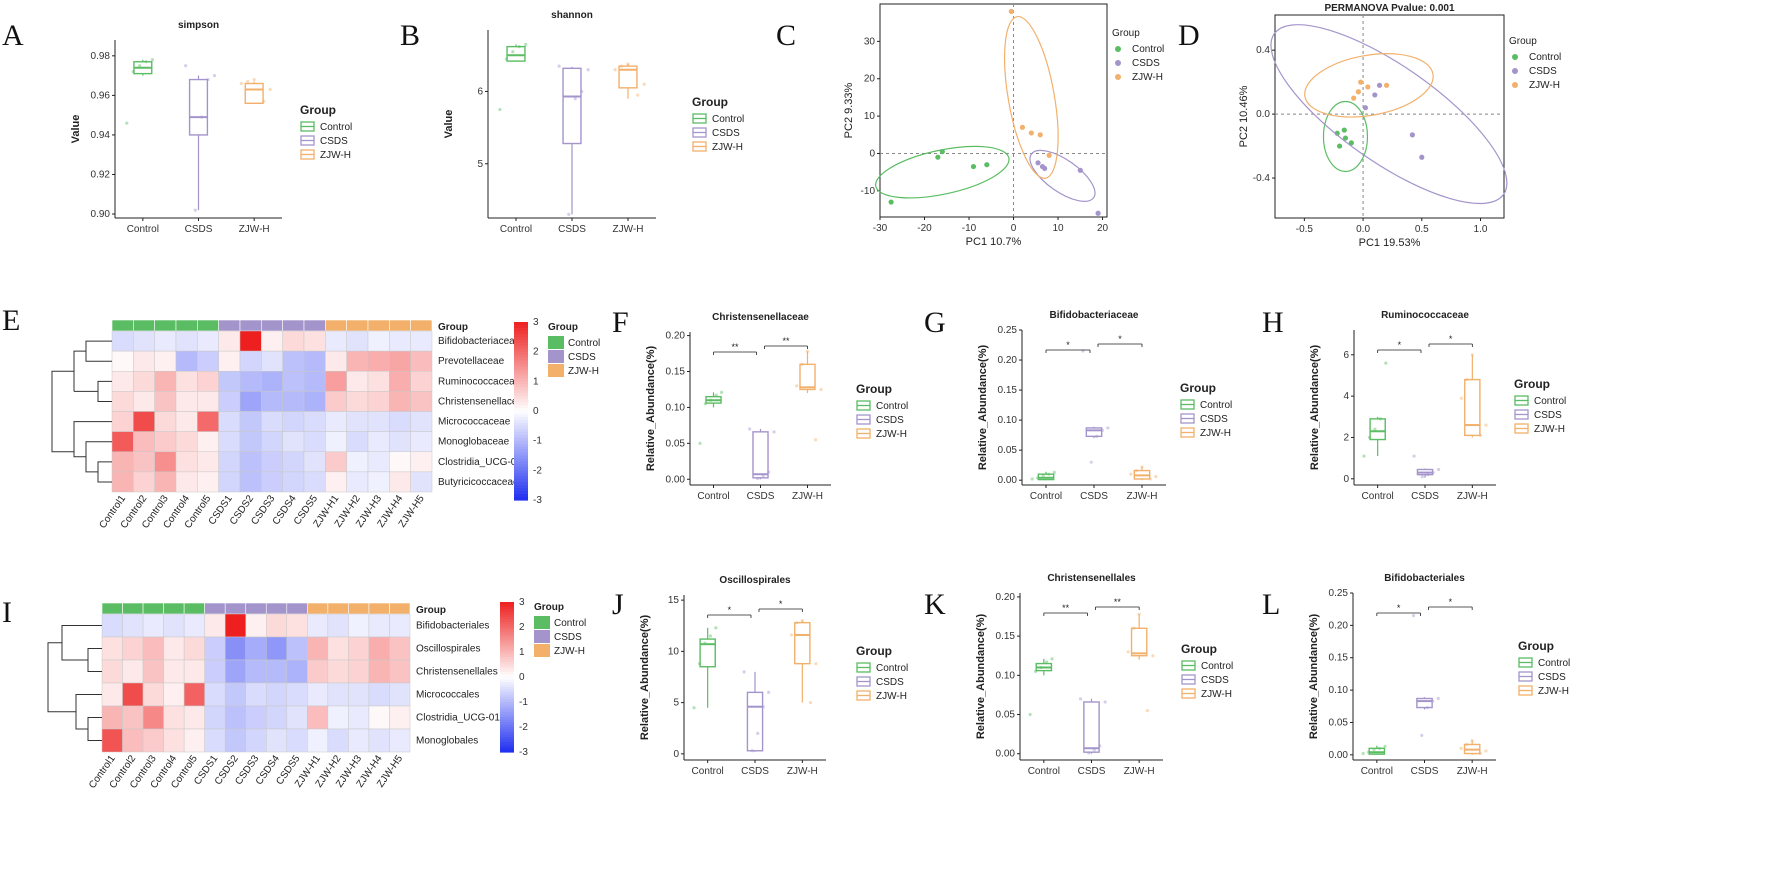 The image size is (1772, 886). What do you see at coordinates (1543, 71) in the screenshot?
I see `legend-D-label-CSDS: CSDS` at bounding box center [1543, 71].